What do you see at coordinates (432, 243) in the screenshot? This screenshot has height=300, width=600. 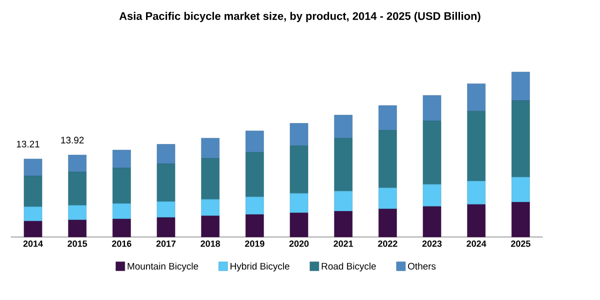 I see `x-tick-label: 2023` at bounding box center [432, 243].